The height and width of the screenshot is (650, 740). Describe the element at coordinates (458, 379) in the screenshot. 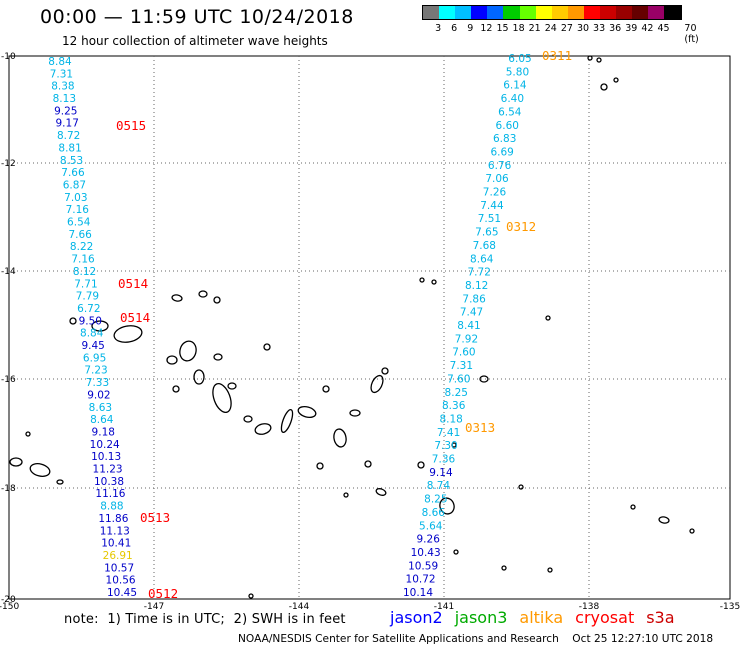

I see `wave-height-value: 7.60` at that location.